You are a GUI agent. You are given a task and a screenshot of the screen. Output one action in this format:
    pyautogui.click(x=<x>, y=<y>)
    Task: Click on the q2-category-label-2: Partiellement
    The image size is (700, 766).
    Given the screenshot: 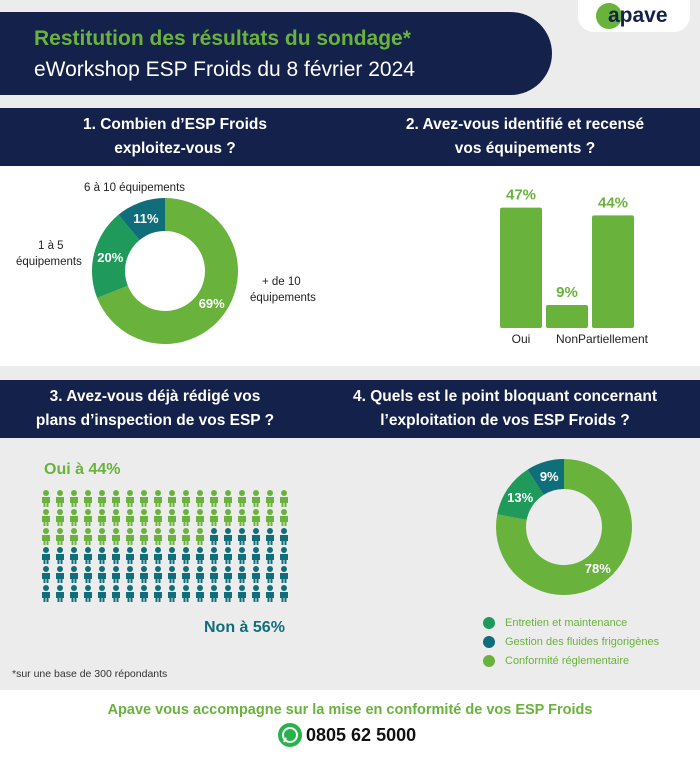 What is the action you would take?
    pyautogui.click(x=613, y=339)
    